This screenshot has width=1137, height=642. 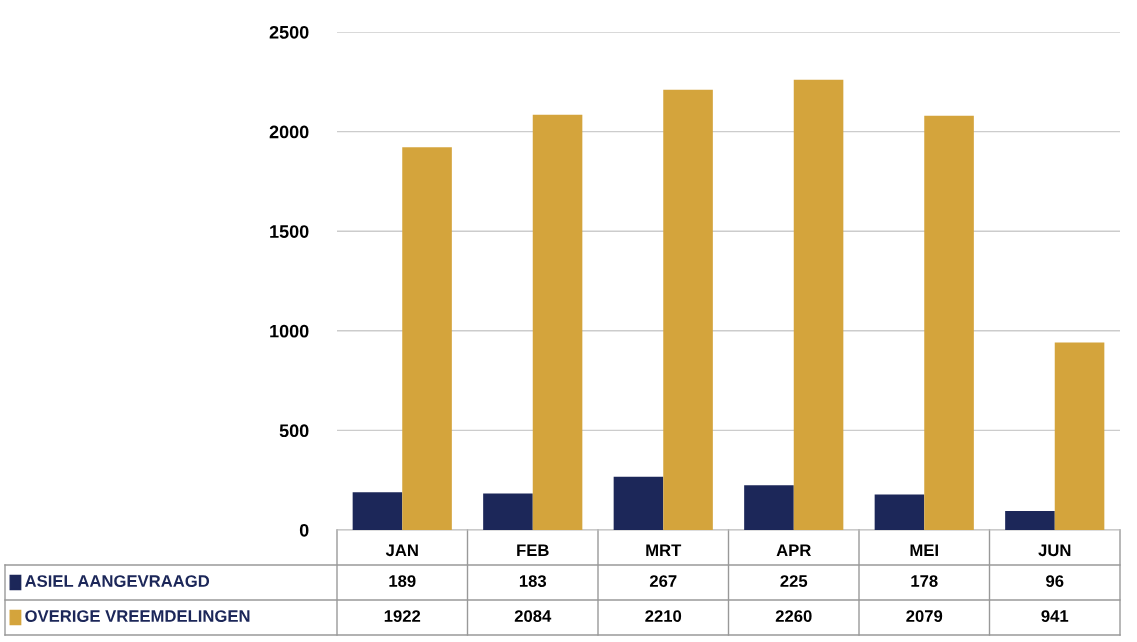 I want to click on data-label: 96, so click(x=1055, y=581).